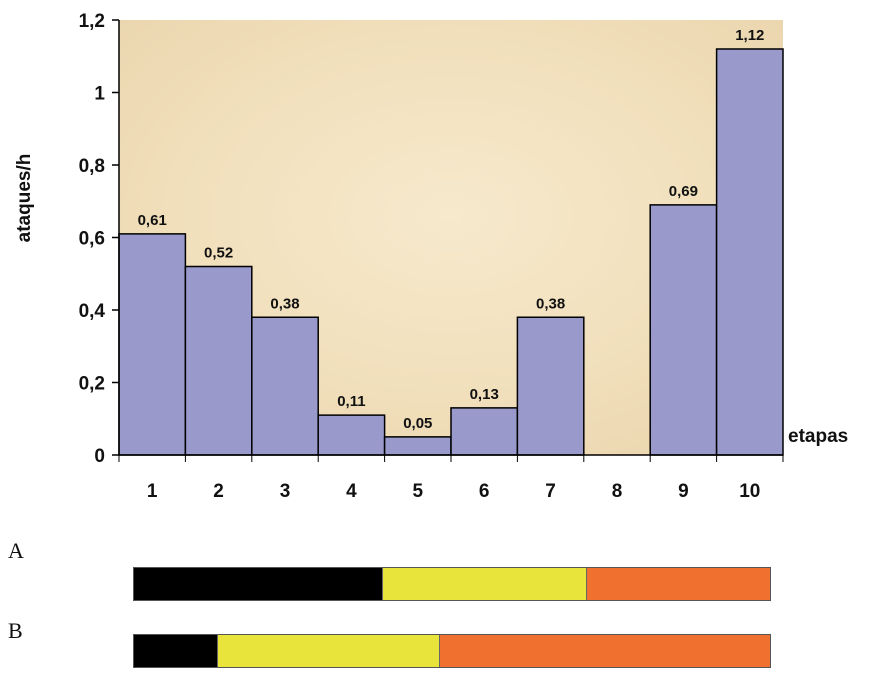 The width and height of the screenshot is (871, 697). I want to click on x-tick-label-9: 9, so click(683, 491).